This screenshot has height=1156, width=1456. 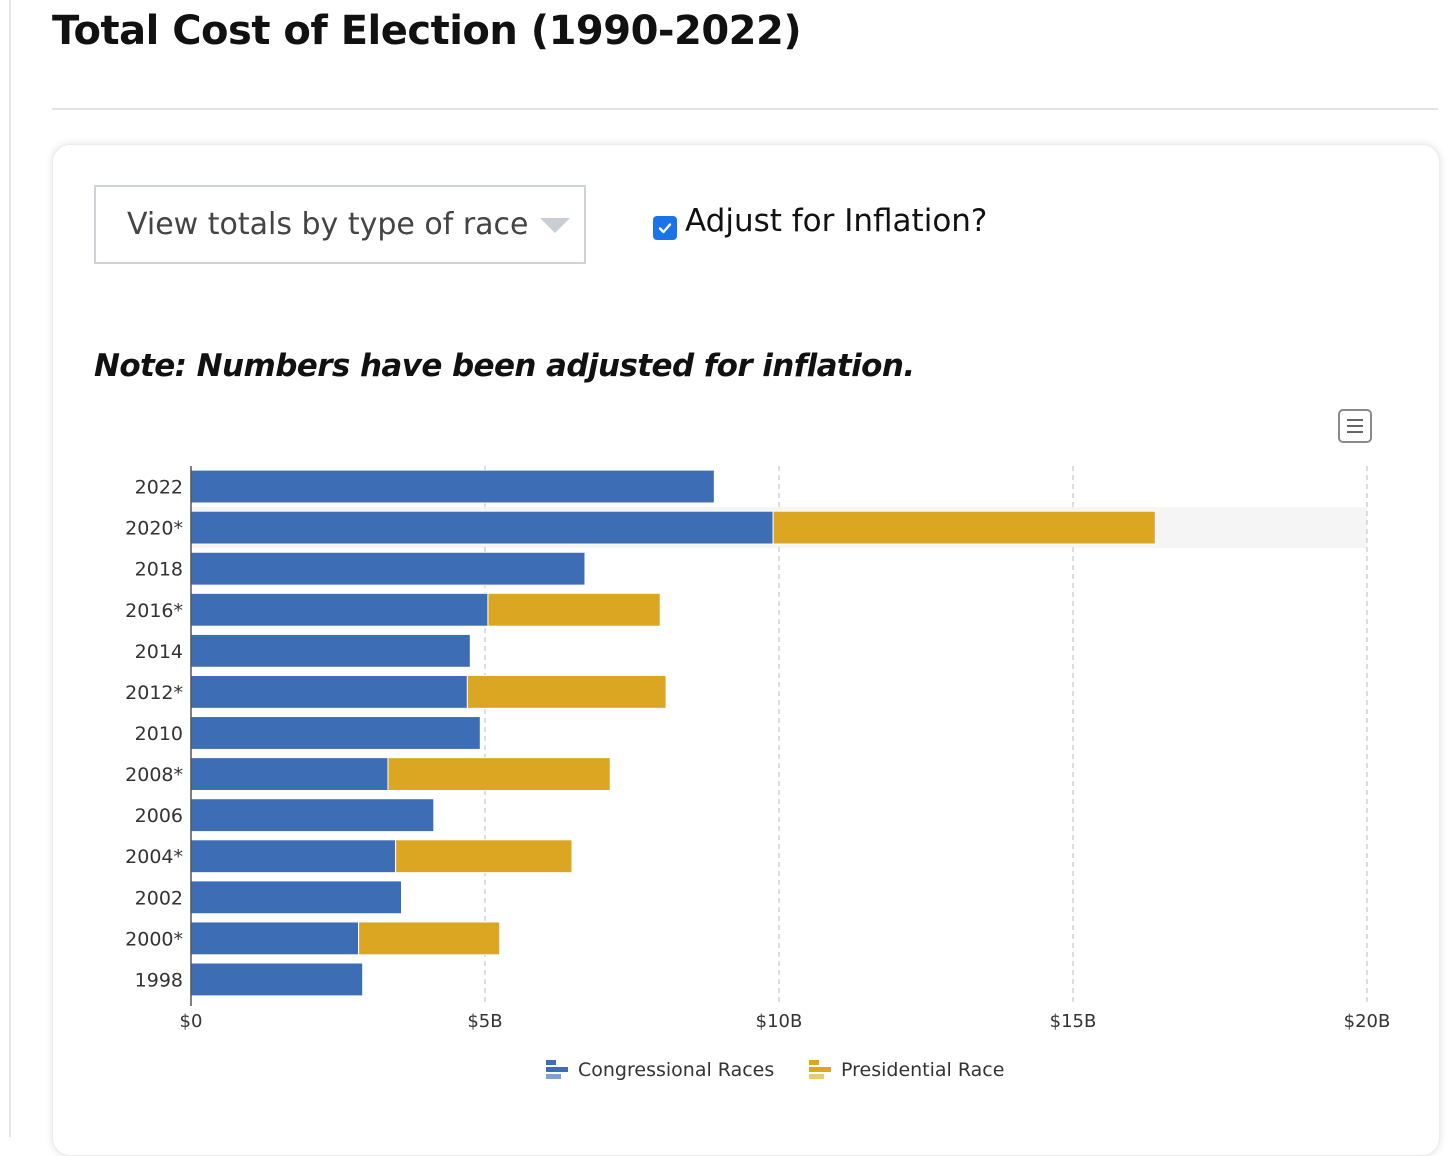 I want to click on y-tick-label: 2014, so click(x=159, y=652).